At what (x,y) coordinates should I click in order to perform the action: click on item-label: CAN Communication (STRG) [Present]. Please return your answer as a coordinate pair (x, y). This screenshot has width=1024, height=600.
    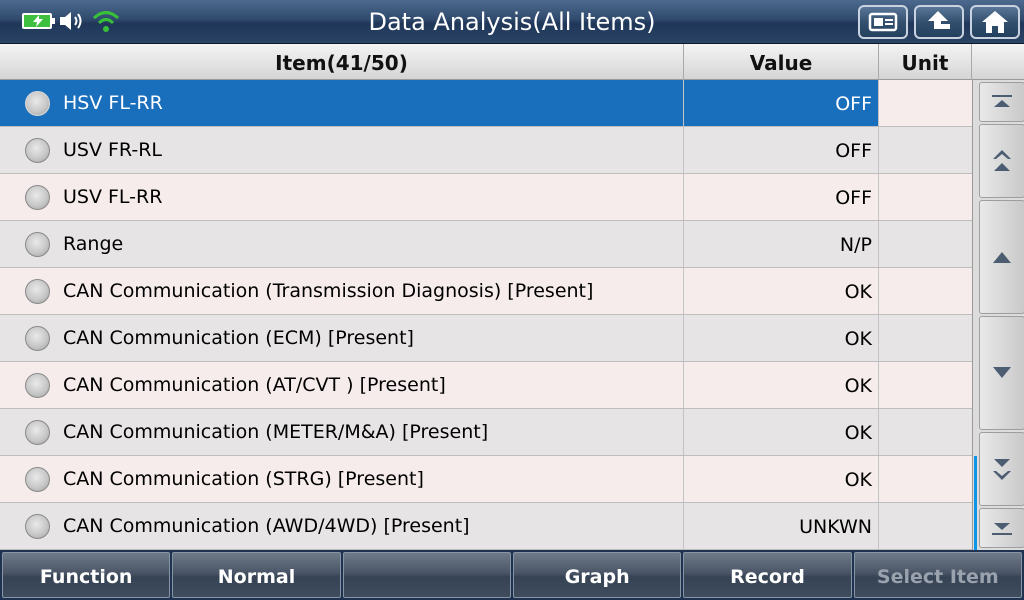
    Looking at the image, I should click on (243, 479).